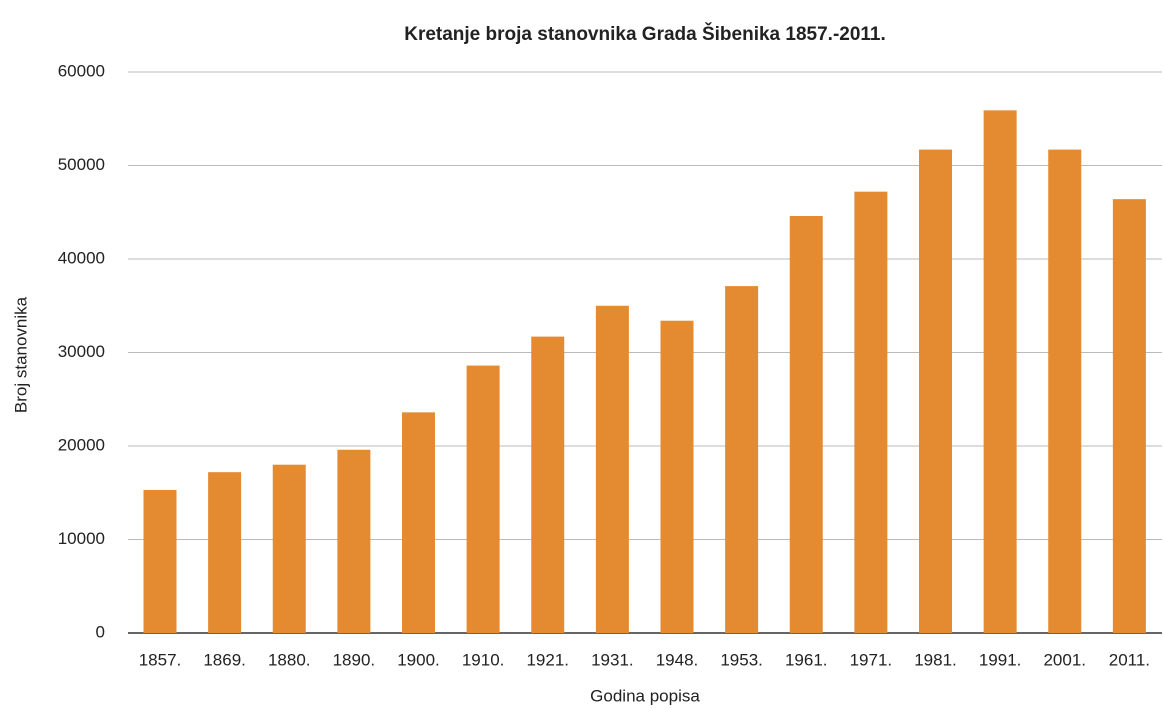 The width and height of the screenshot is (1164, 709). I want to click on x-tick-label: 1961., so click(806, 659).